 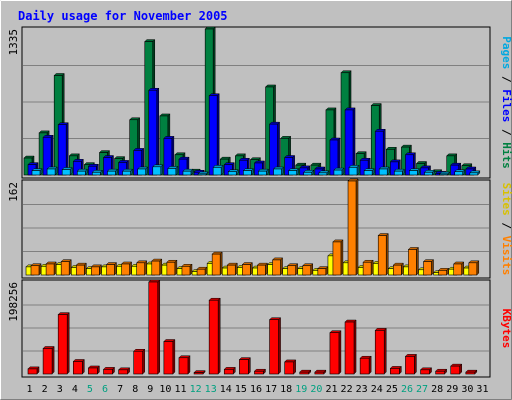 What do you see at coordinates (506, 329) in the screenshot?
I see `legend-item-kbytes: KBytes` at bounding box center [506, 329].